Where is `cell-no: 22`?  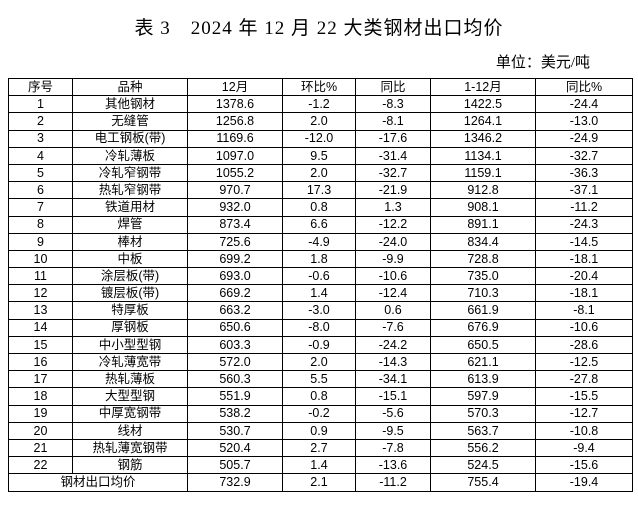
cell-no: 22 is located at coordinates (40, 465).